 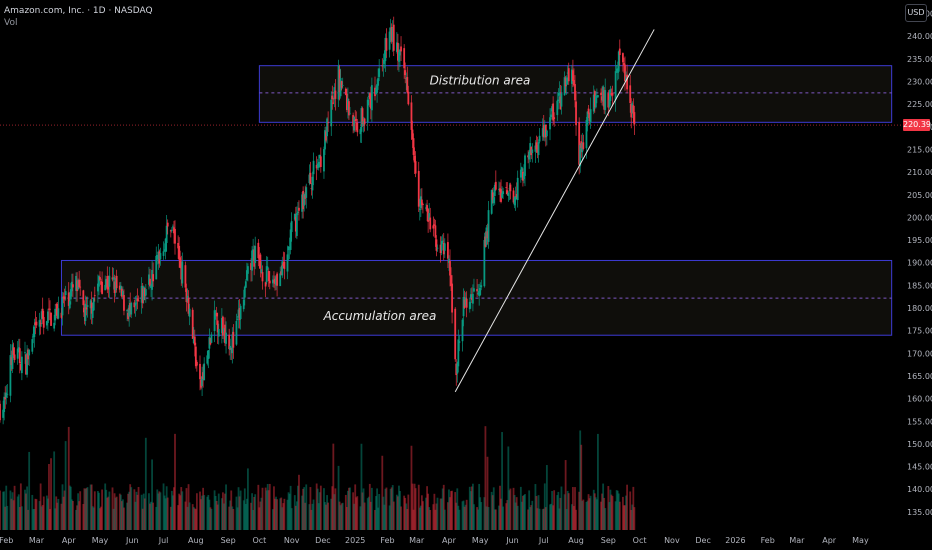 What do you see at coordinates (318, 478) in the screenshot?
I see `volume-layer` at bounding box center [318, 478].